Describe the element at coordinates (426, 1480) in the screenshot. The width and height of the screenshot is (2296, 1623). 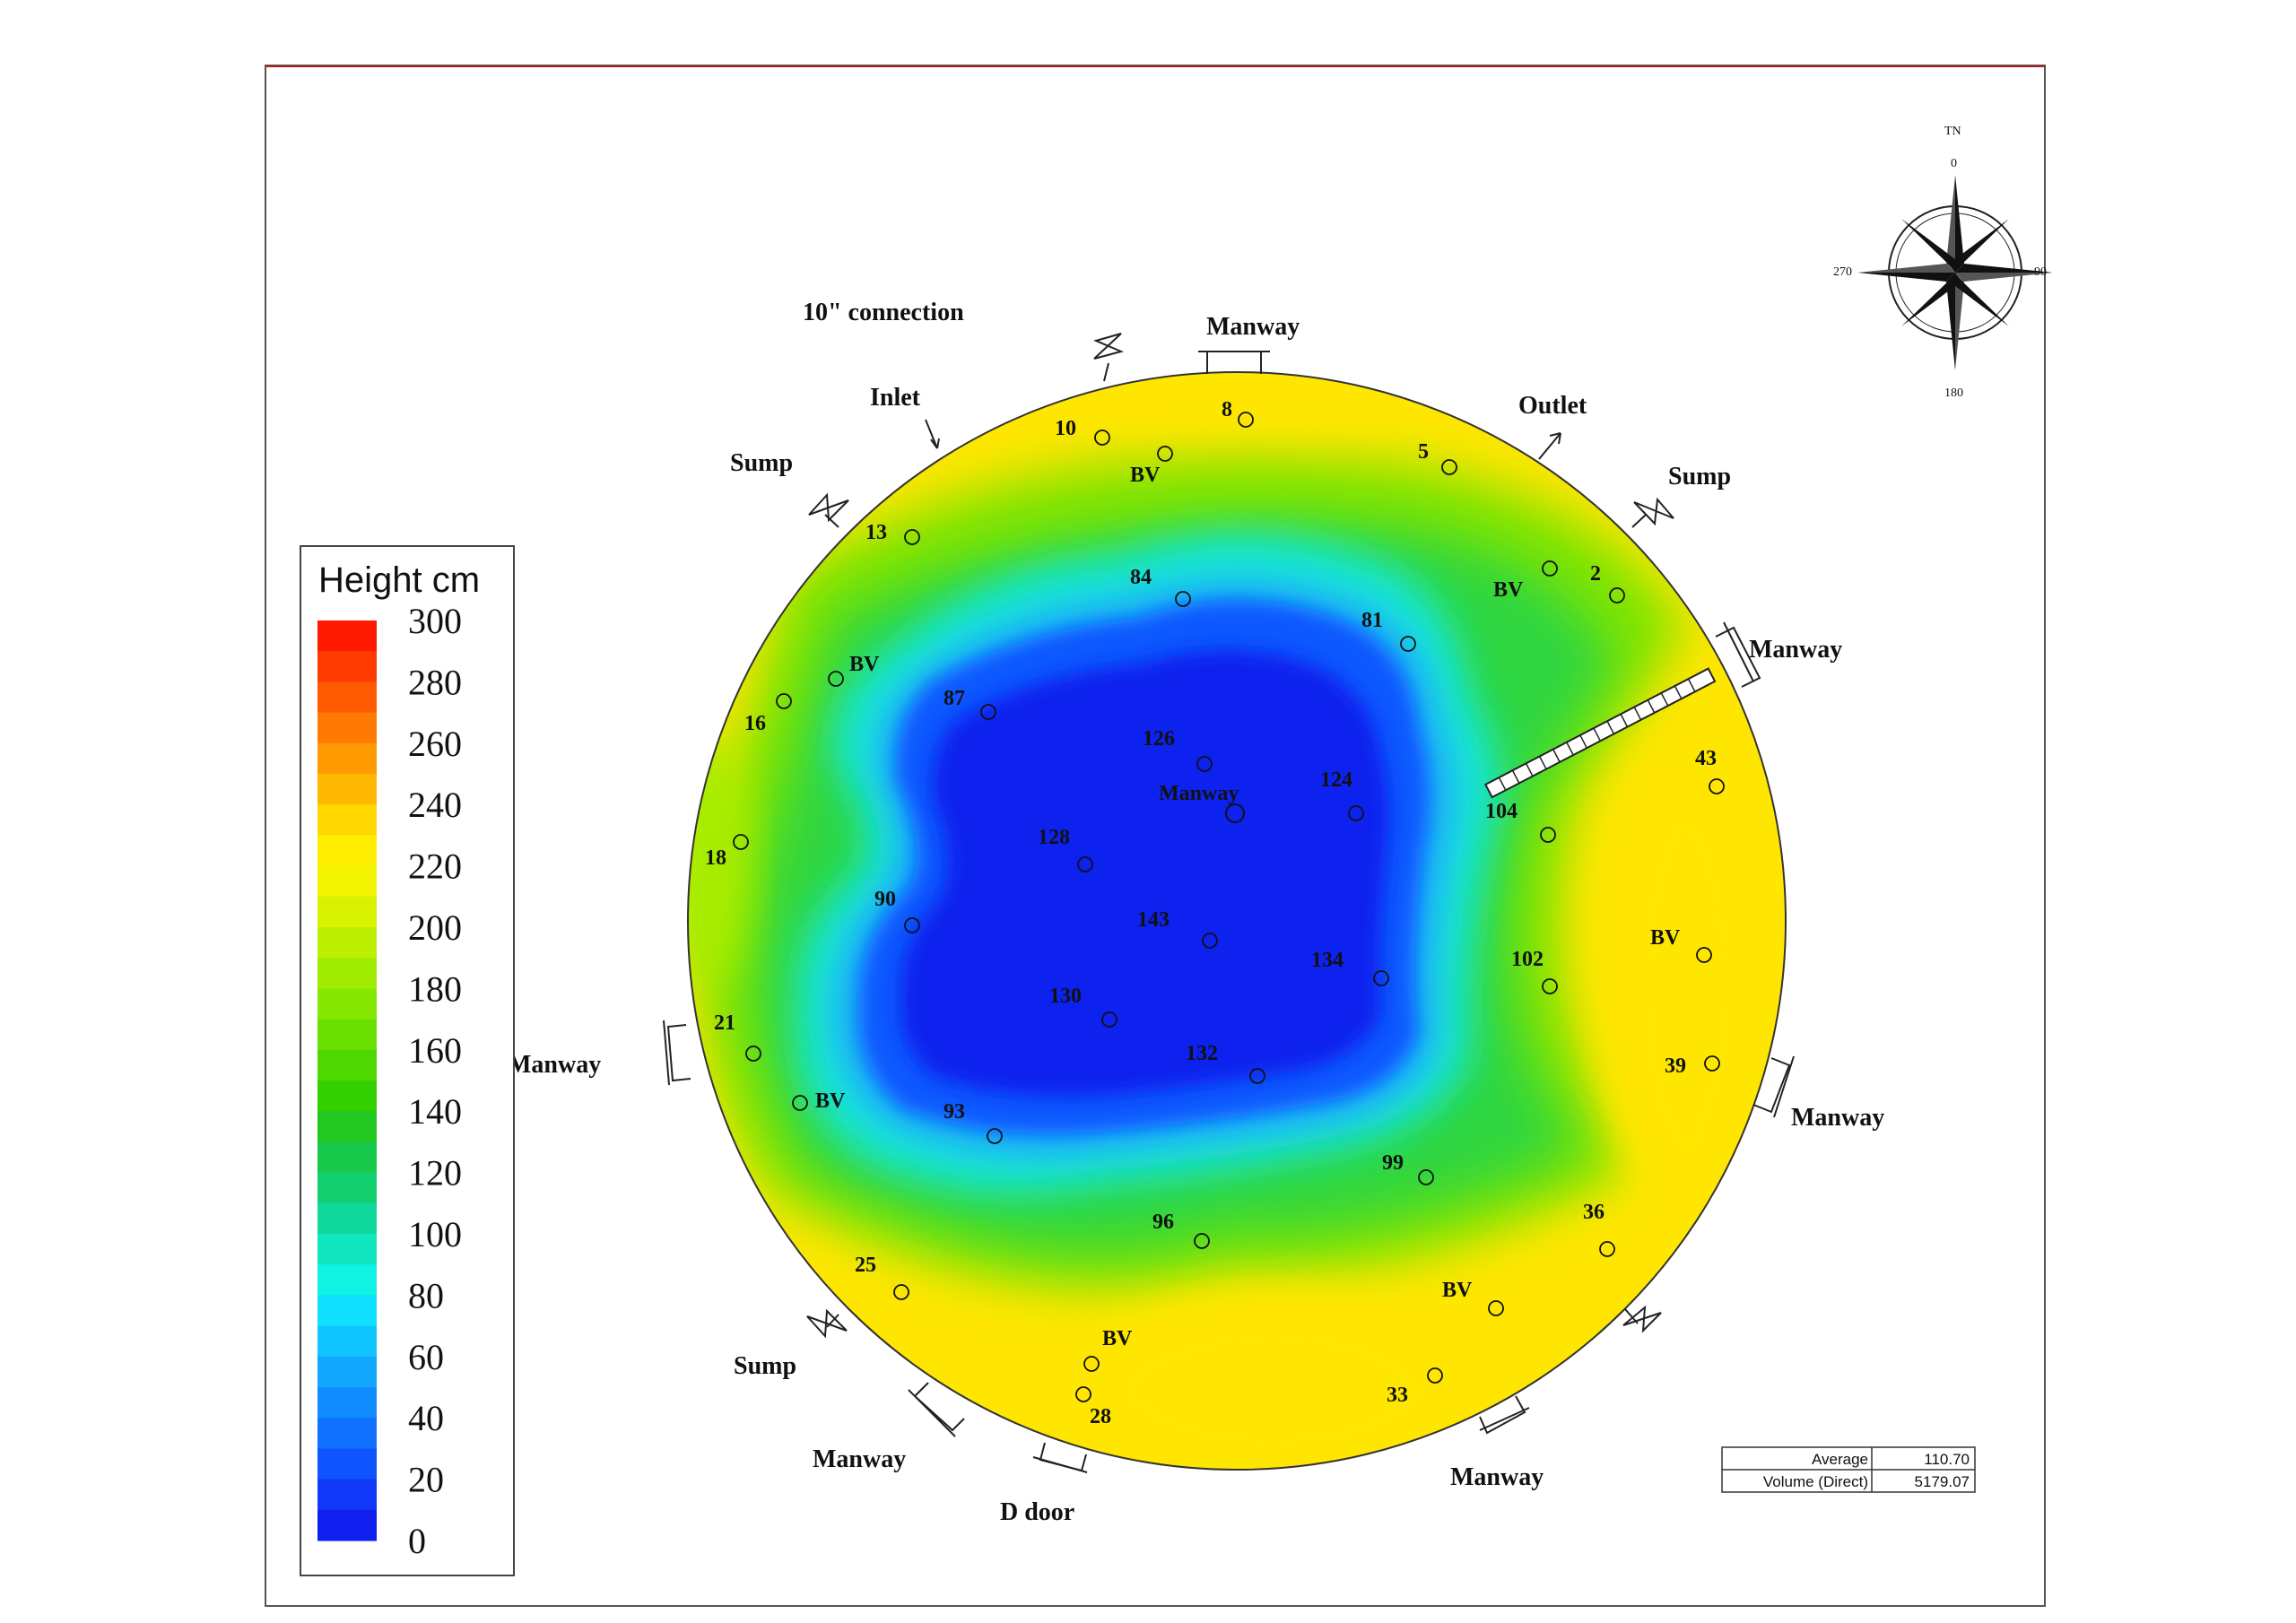
I see `legend-tick-label: 20` at that location.